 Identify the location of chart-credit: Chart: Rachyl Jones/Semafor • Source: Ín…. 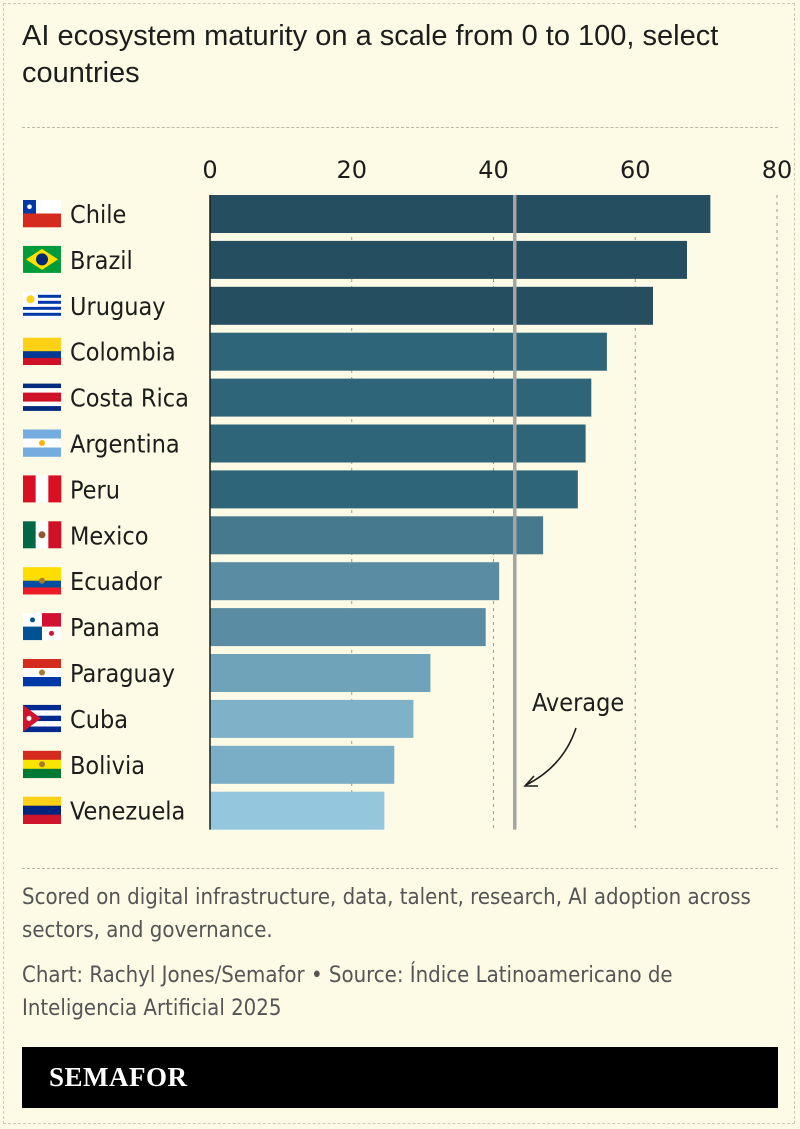
(347, 992).